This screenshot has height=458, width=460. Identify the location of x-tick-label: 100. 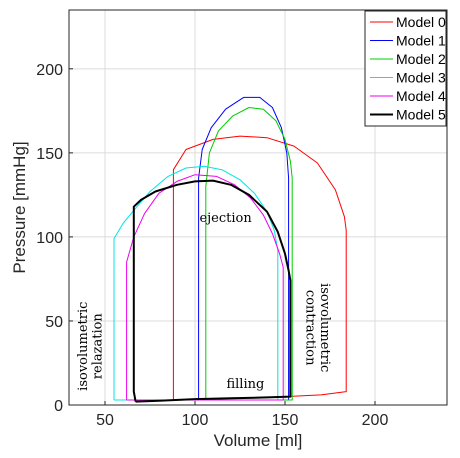
(195, 420).